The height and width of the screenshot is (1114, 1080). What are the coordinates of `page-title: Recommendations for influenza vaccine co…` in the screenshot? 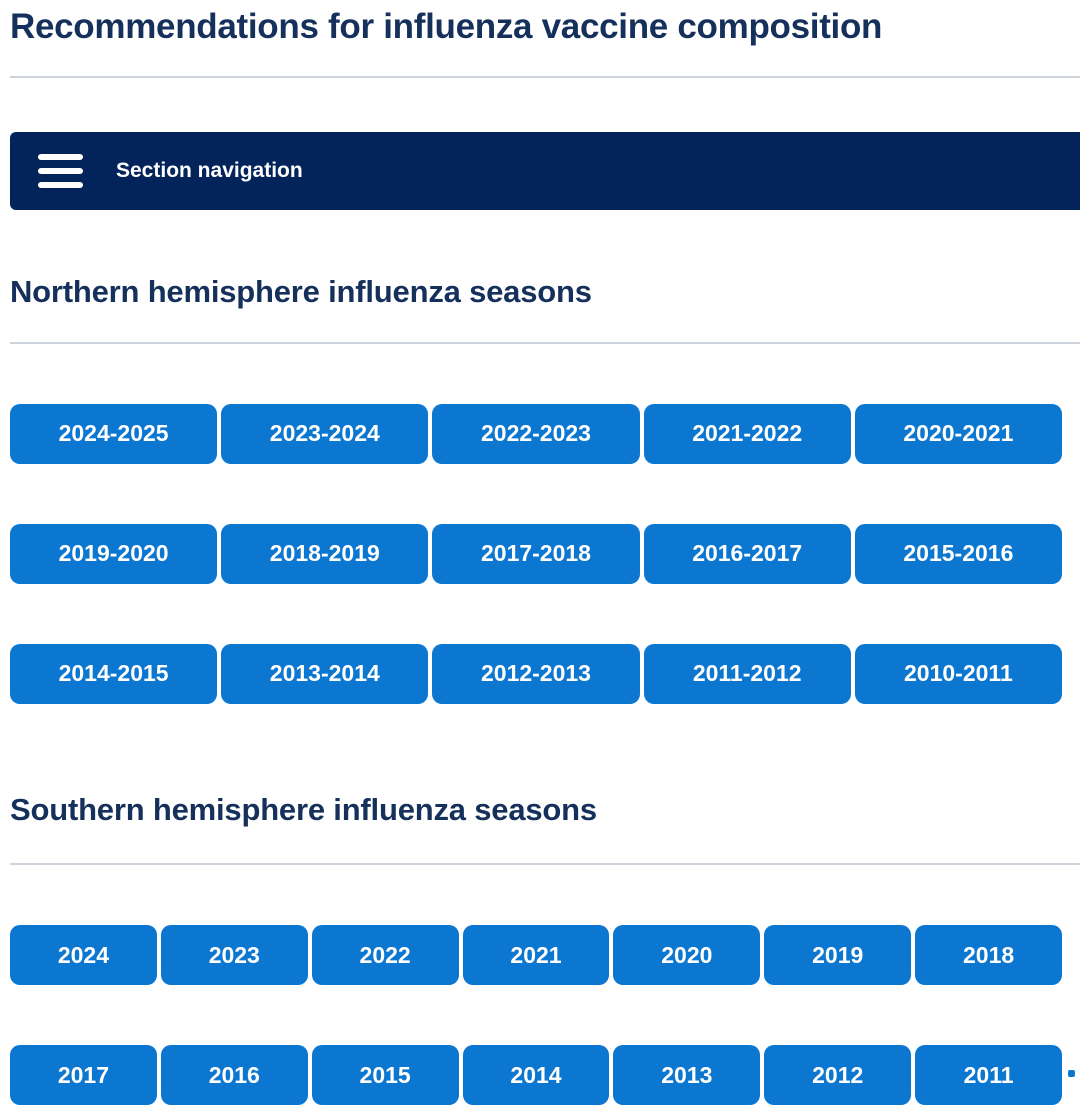 It's located at (446, 26).